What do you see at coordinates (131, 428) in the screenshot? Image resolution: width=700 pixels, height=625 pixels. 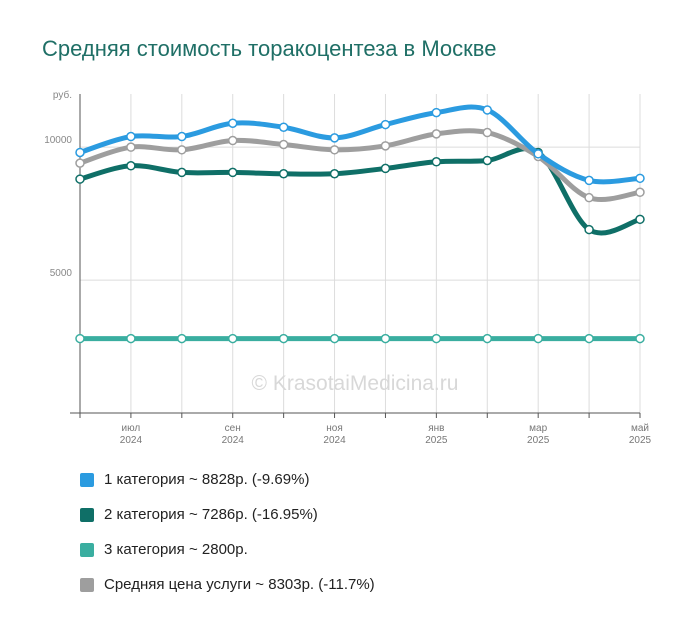 I see `x-tick-label: июл` at bounding box center [131, 428].